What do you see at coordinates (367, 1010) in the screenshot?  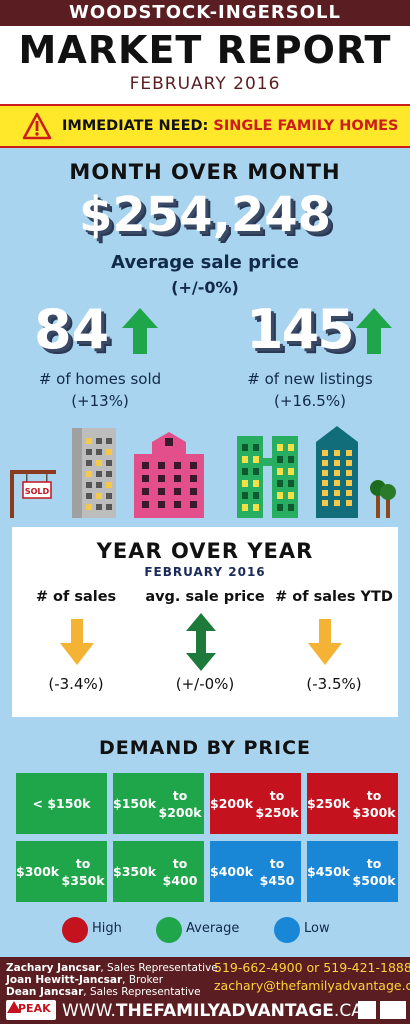 I see `realtor-logo-icon` at bounding box center [367, 1010].